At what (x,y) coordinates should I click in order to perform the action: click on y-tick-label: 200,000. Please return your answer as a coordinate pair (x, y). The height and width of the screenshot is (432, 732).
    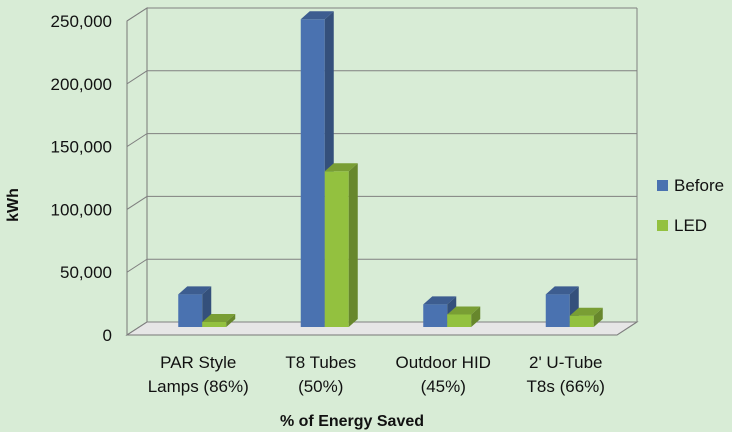
    Looking at the image, I should click on (81, 84).